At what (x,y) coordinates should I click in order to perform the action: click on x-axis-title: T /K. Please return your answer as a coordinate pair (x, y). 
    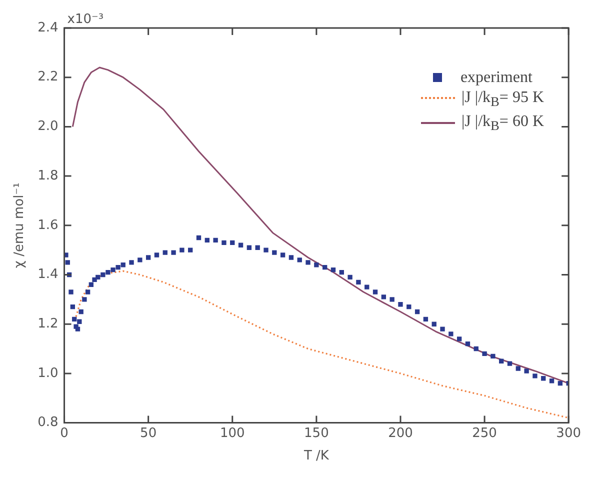
    Looking at the image, I should click on (316, 456).